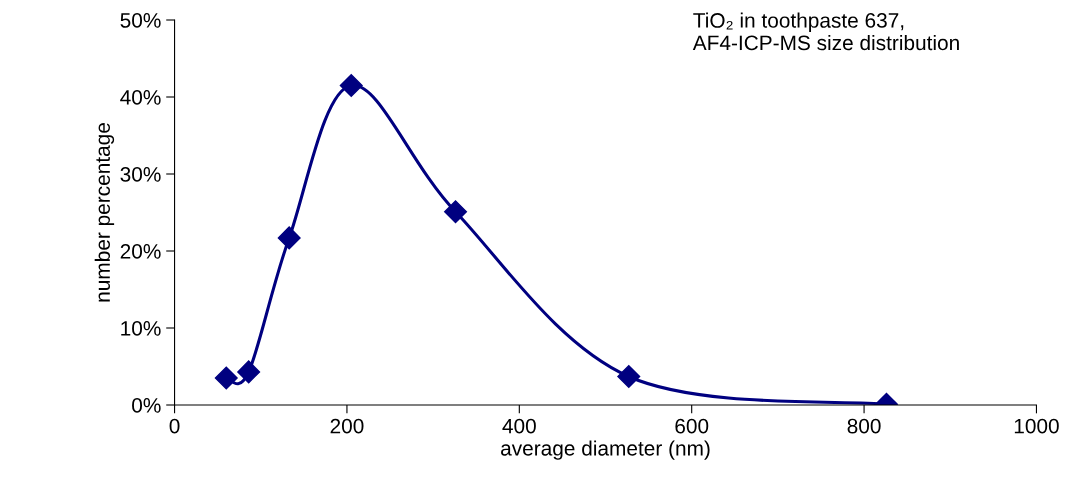 The height and width of the screenshot is (500, 1091). What do you see at coordinates (519, 426) in the screenshot?
I see `x-tick-label: 400` at bounding box center [519, 426].